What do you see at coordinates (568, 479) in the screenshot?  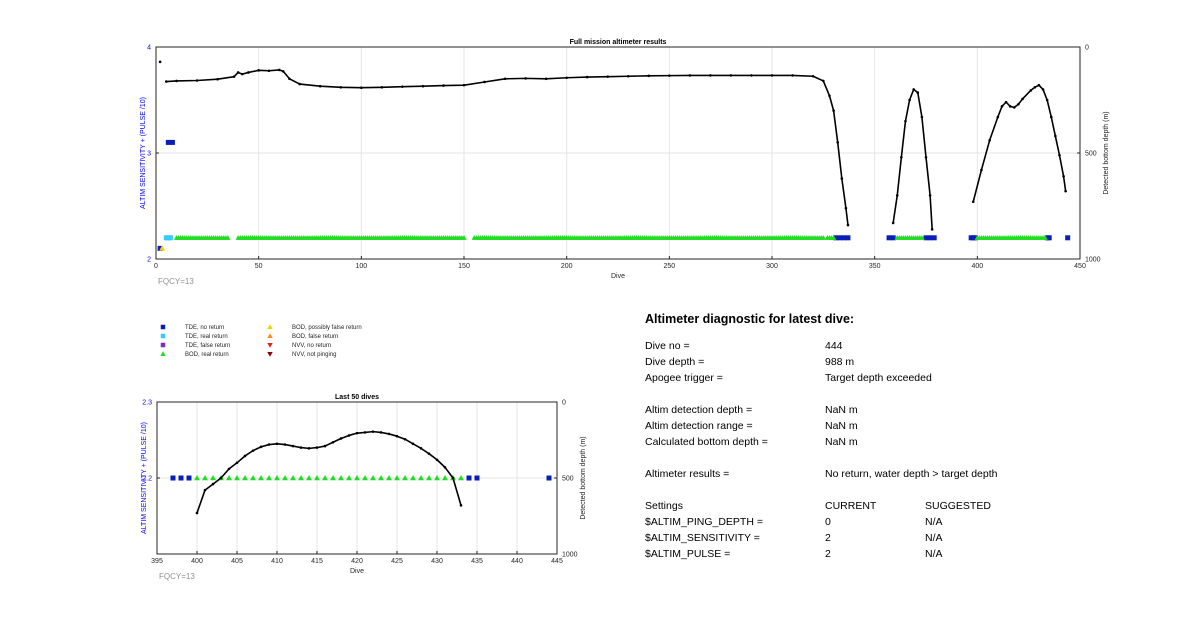 I see `last50-ytick-right-label: 500` at bounding box center [568, 479].